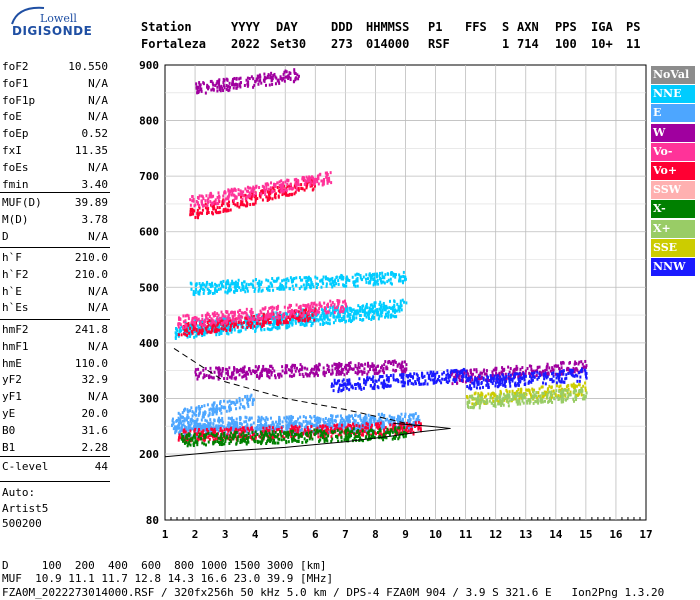  Describe the element at coordinates (375, 534) in the screenshot. I see `x-tick-label: 8` at that location.